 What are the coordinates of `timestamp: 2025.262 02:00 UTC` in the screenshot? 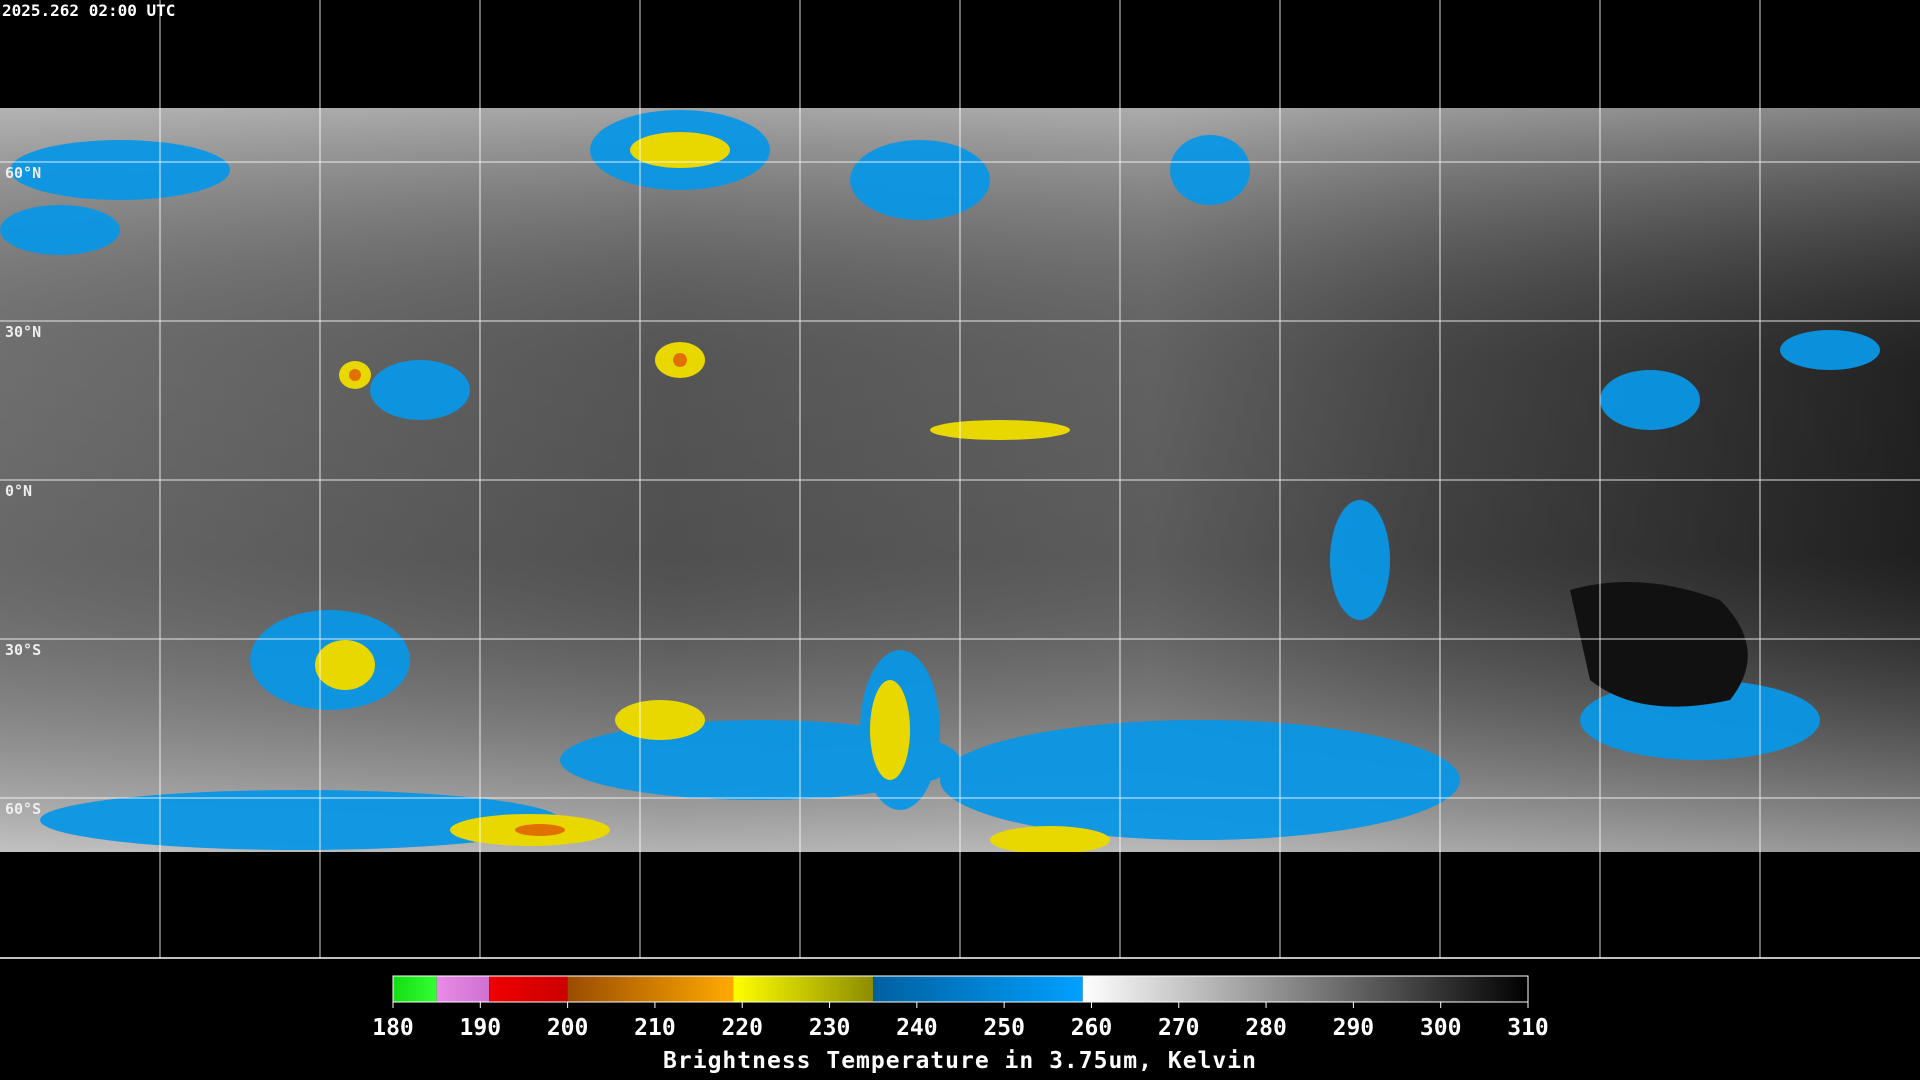 It's located at (88, 10).